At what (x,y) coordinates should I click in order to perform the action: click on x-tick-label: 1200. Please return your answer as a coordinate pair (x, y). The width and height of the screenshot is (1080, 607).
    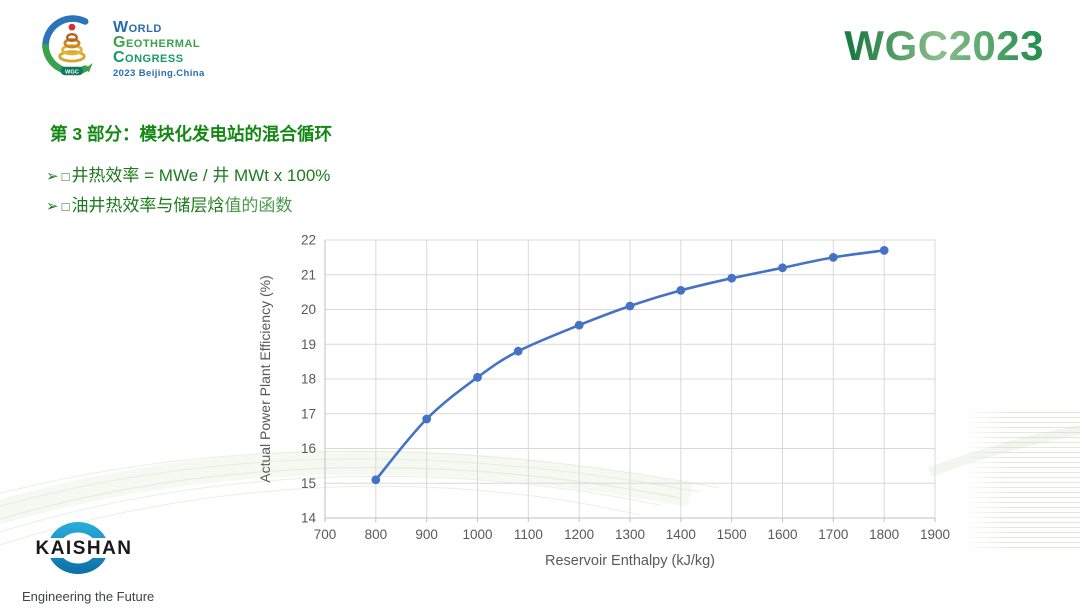
    Looking at the image, I should click on (579, 534).